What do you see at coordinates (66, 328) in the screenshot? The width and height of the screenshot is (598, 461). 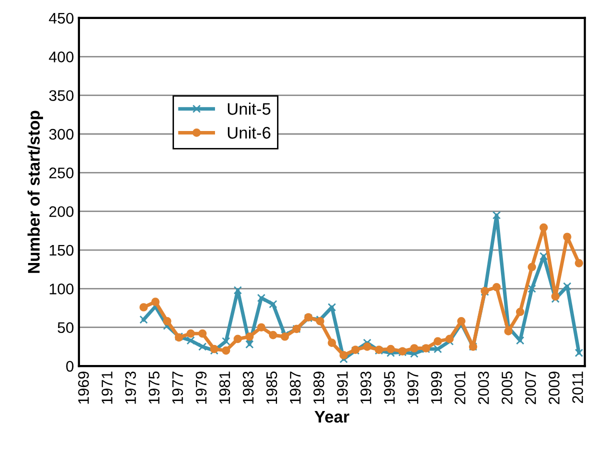 I see `y-tick-label: 50` at bounding box center [66, 328].